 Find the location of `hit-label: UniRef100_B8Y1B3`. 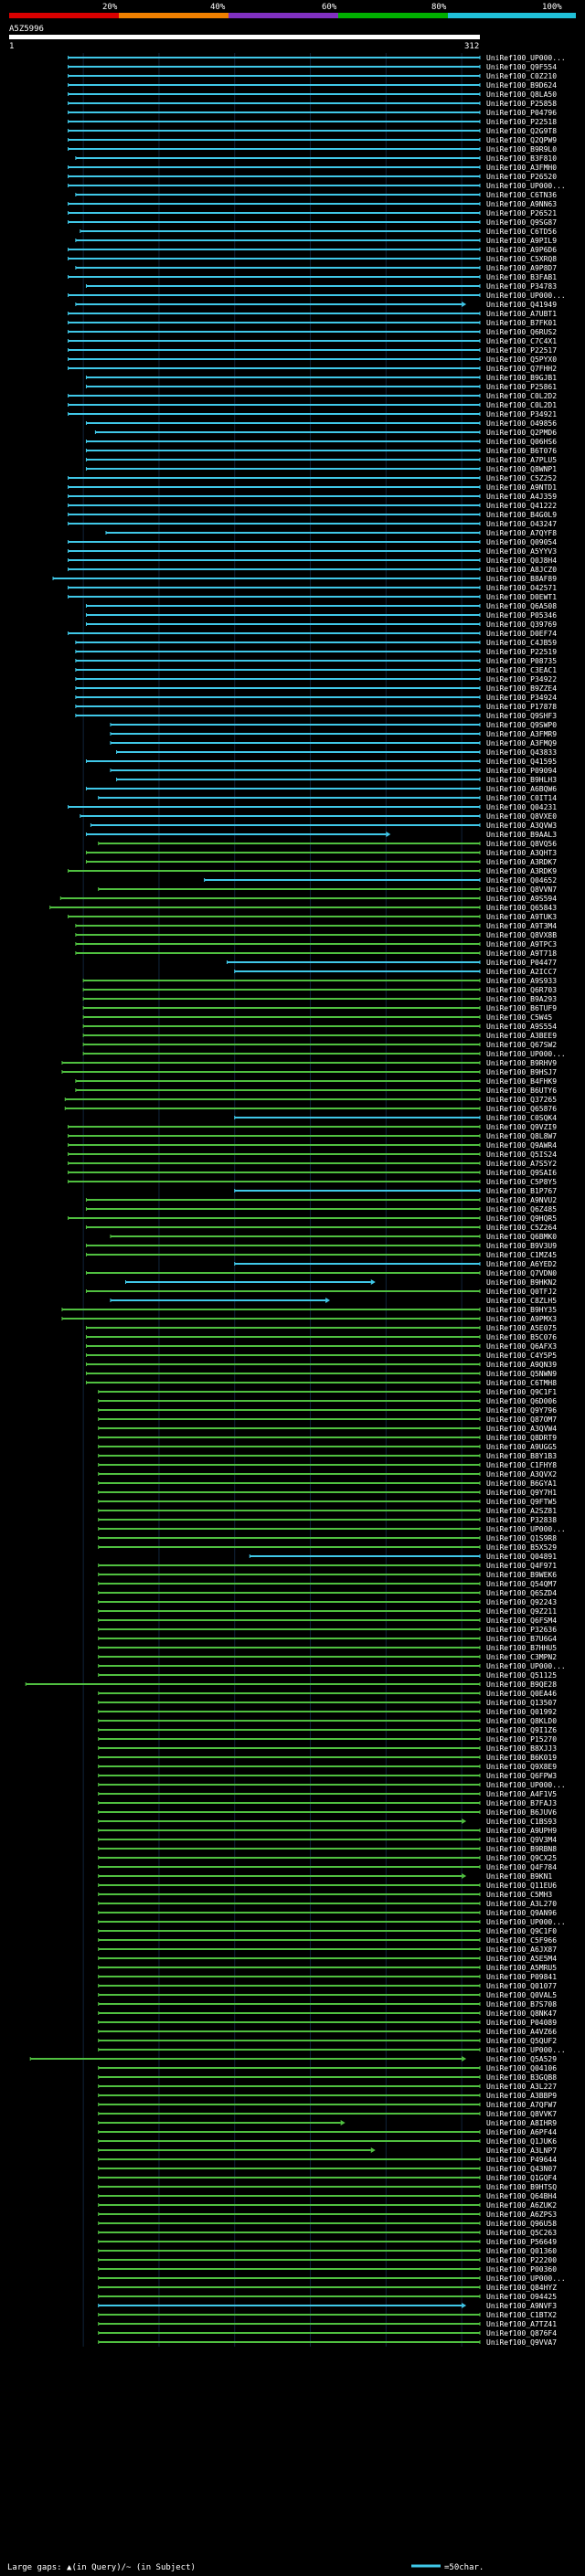

hit-label: UniRef100_B8Y1B3 is located at coordinates (521, 1456).